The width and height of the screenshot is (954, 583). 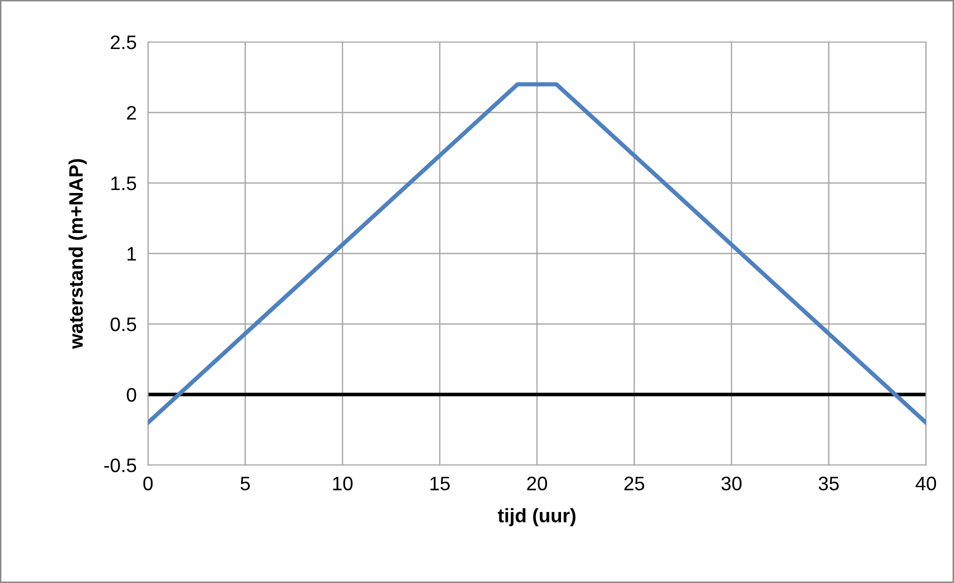 What do you see at coordinates (926, 483) in the screenshot?
I see `x-tick-label: 40` at bounding box center [926, 483].